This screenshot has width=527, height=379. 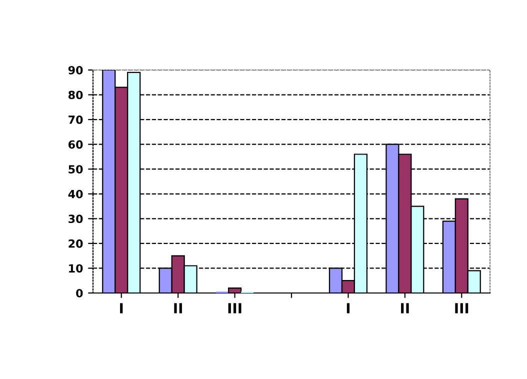 I want to click on y-tick-label: 30, so click(x=75, y=219).